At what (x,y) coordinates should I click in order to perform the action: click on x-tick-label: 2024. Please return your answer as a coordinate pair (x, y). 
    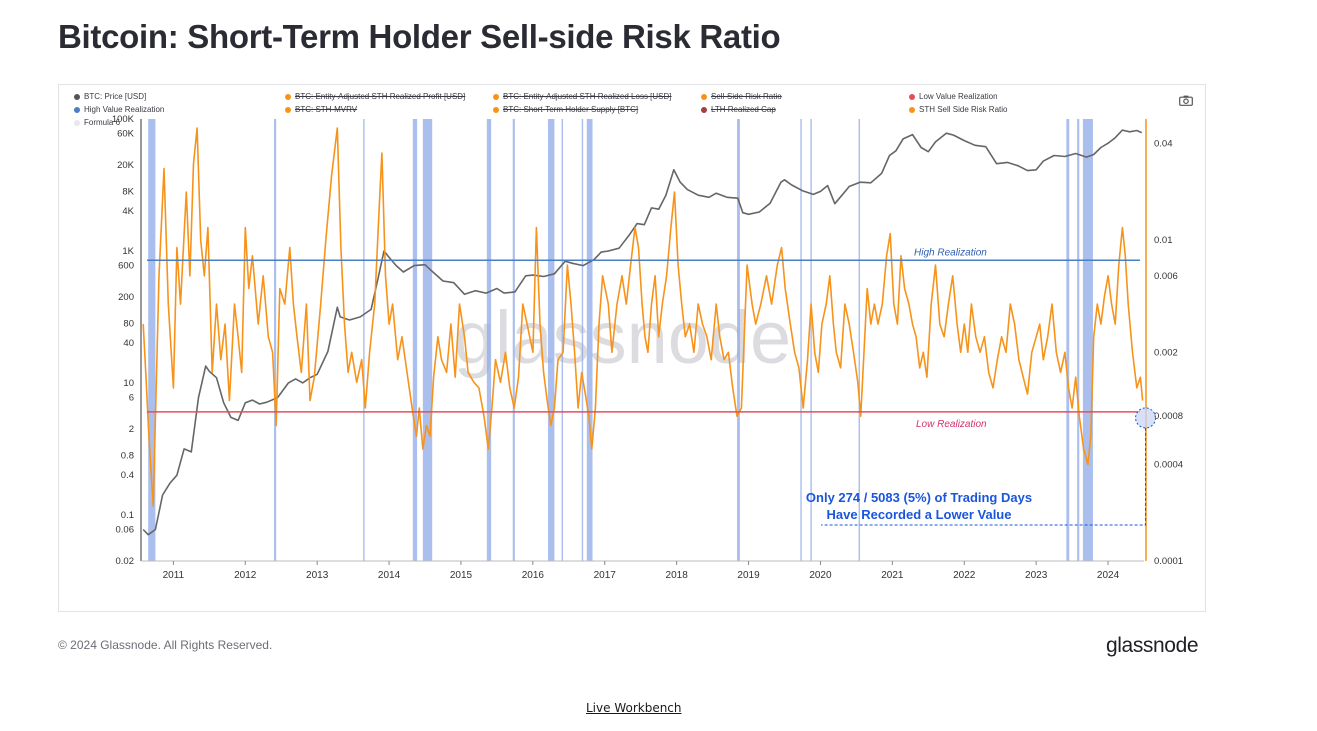
    Looking at the image, I should click on (1108, 575).